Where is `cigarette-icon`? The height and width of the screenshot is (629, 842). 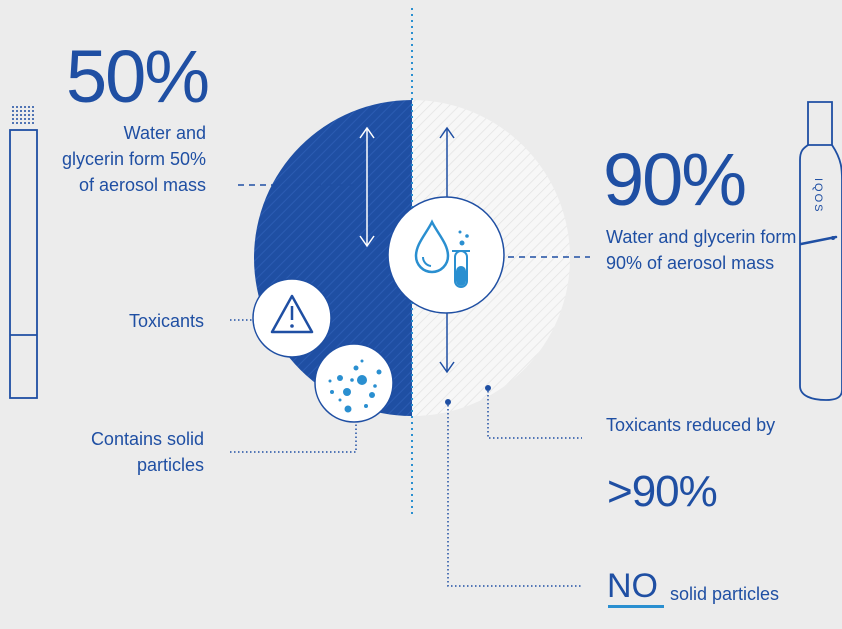 cigarette-icon is located at coordinates (23, 252).